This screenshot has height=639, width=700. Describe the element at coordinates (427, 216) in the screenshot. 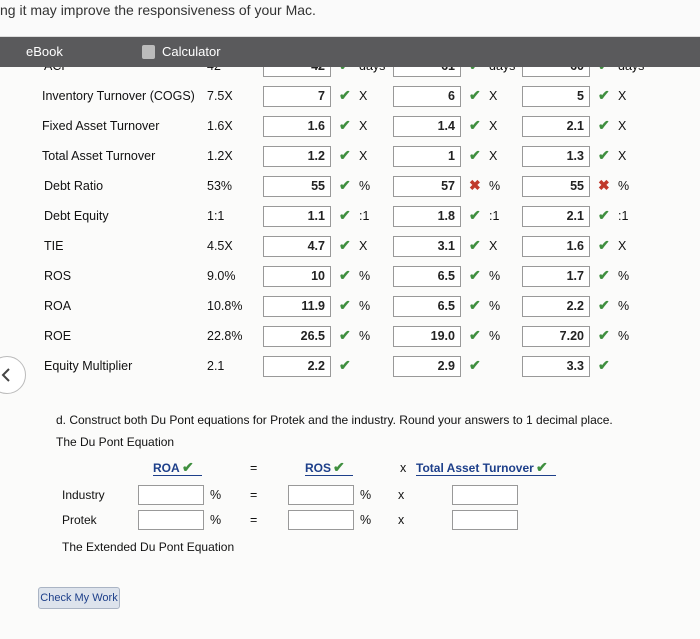

I see `answer-box: 1.8` at that location.